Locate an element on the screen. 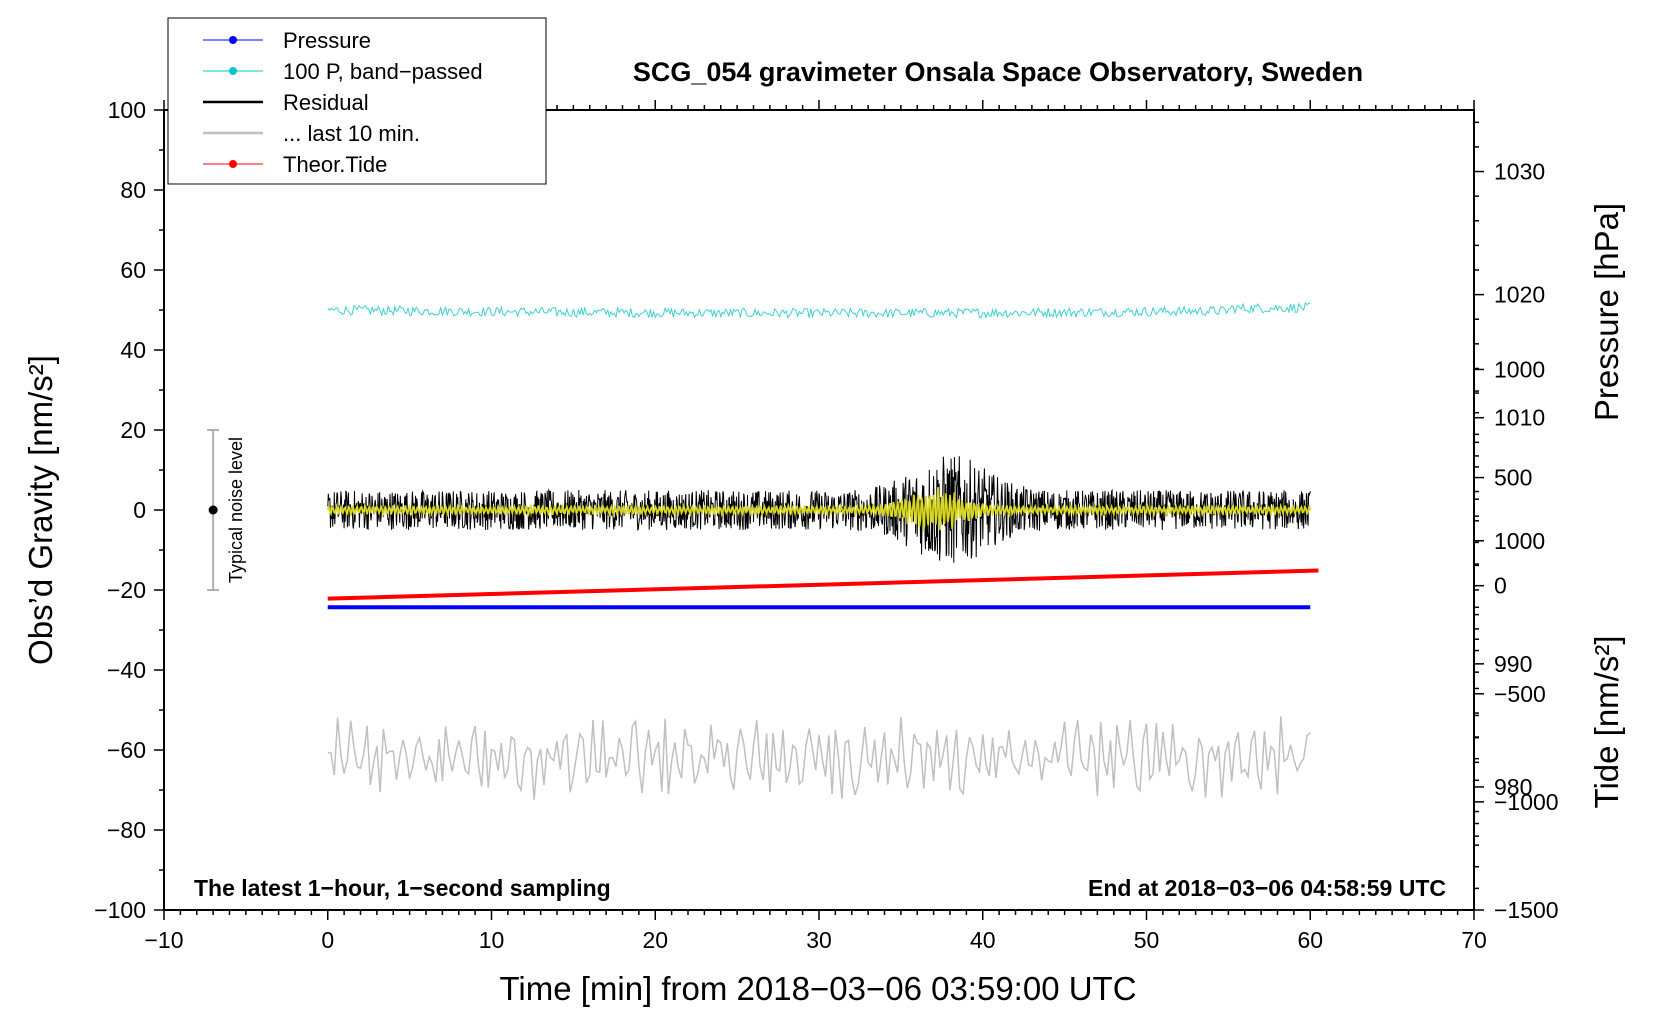  x-tick-label: 40 is located at coordinates (983, 940).